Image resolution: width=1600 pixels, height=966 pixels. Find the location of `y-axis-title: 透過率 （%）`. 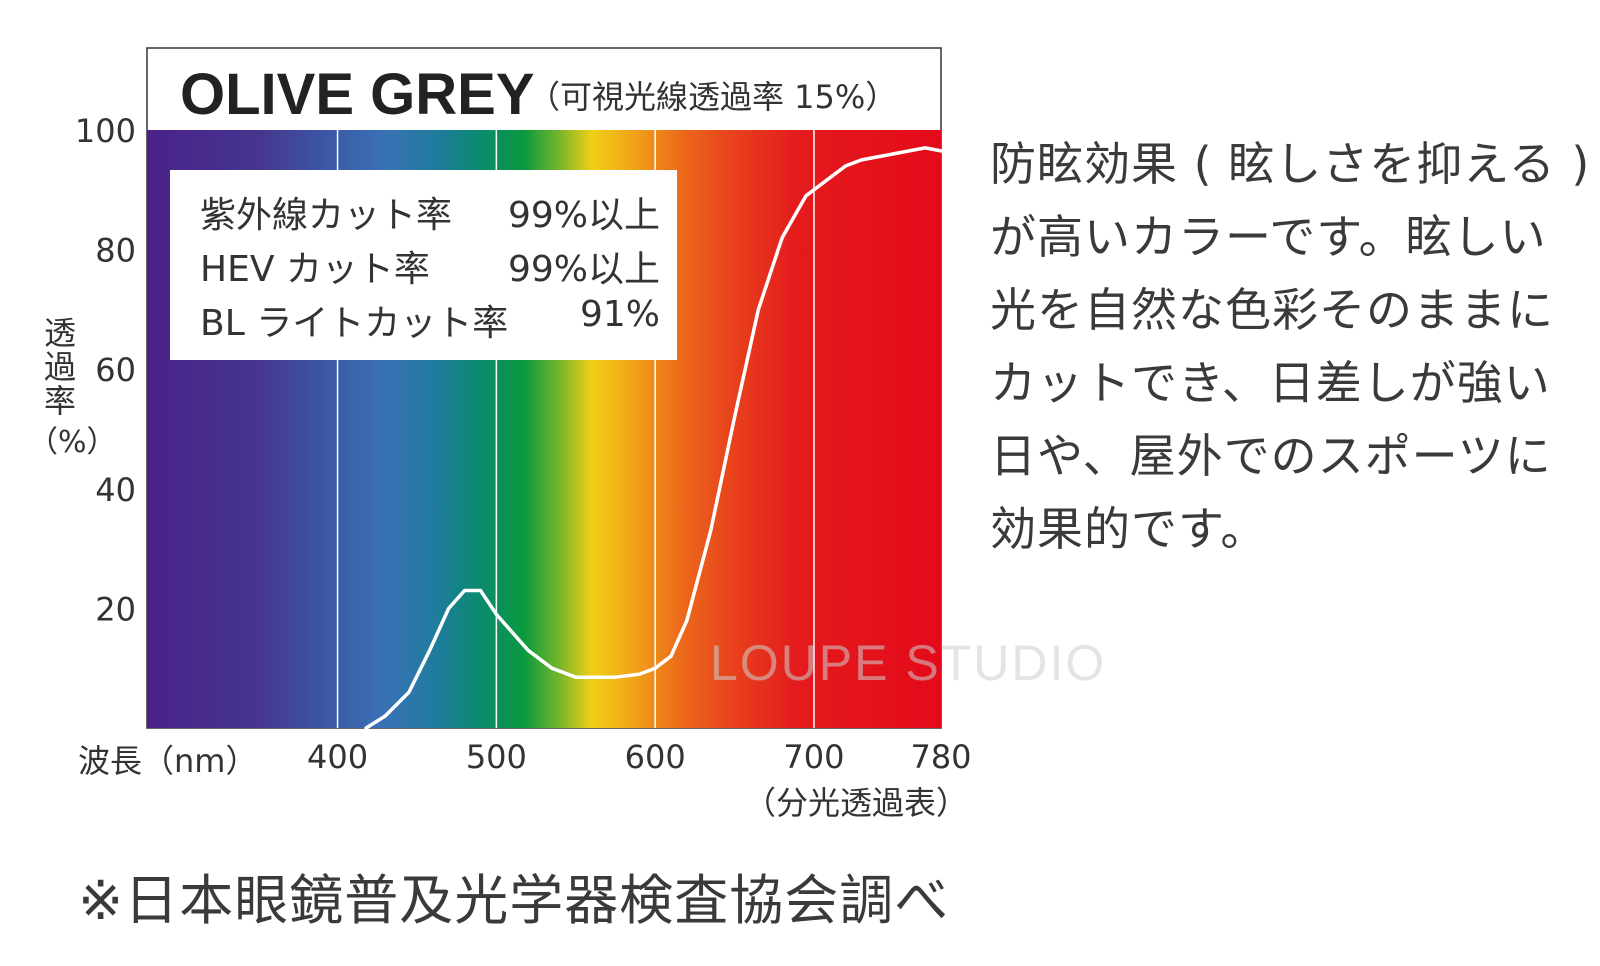

y-axis-title: 透過率 （%） is located at coordinates (72, 387).